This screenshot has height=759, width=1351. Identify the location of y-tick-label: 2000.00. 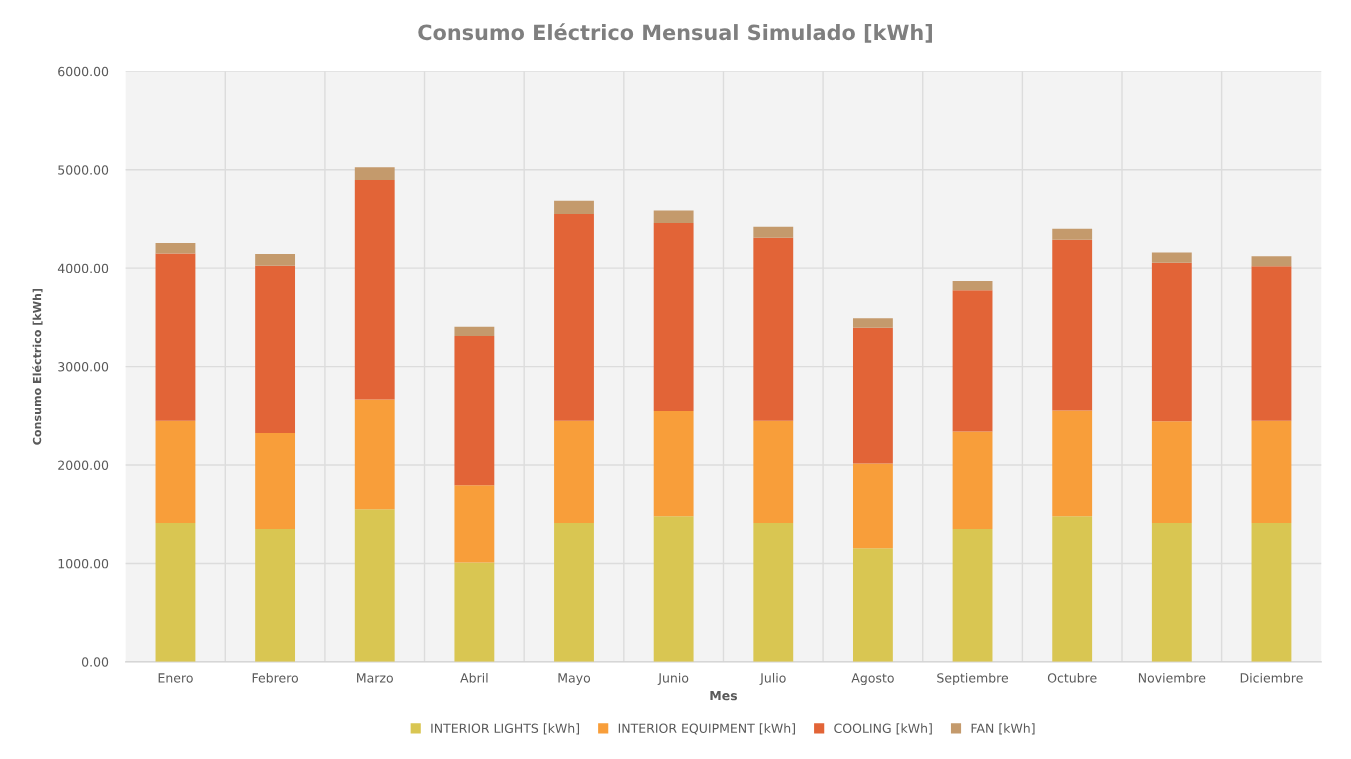
(83, 465).